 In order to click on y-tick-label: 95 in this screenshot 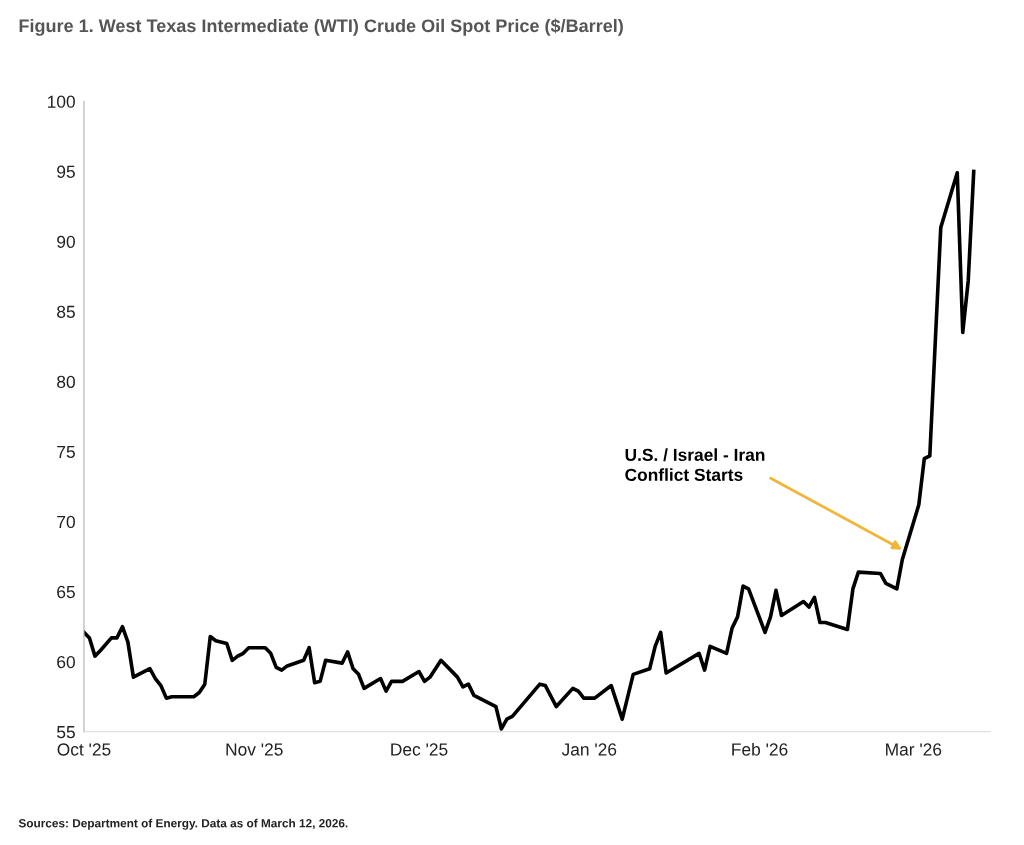, I will do `click(66, 171)`.